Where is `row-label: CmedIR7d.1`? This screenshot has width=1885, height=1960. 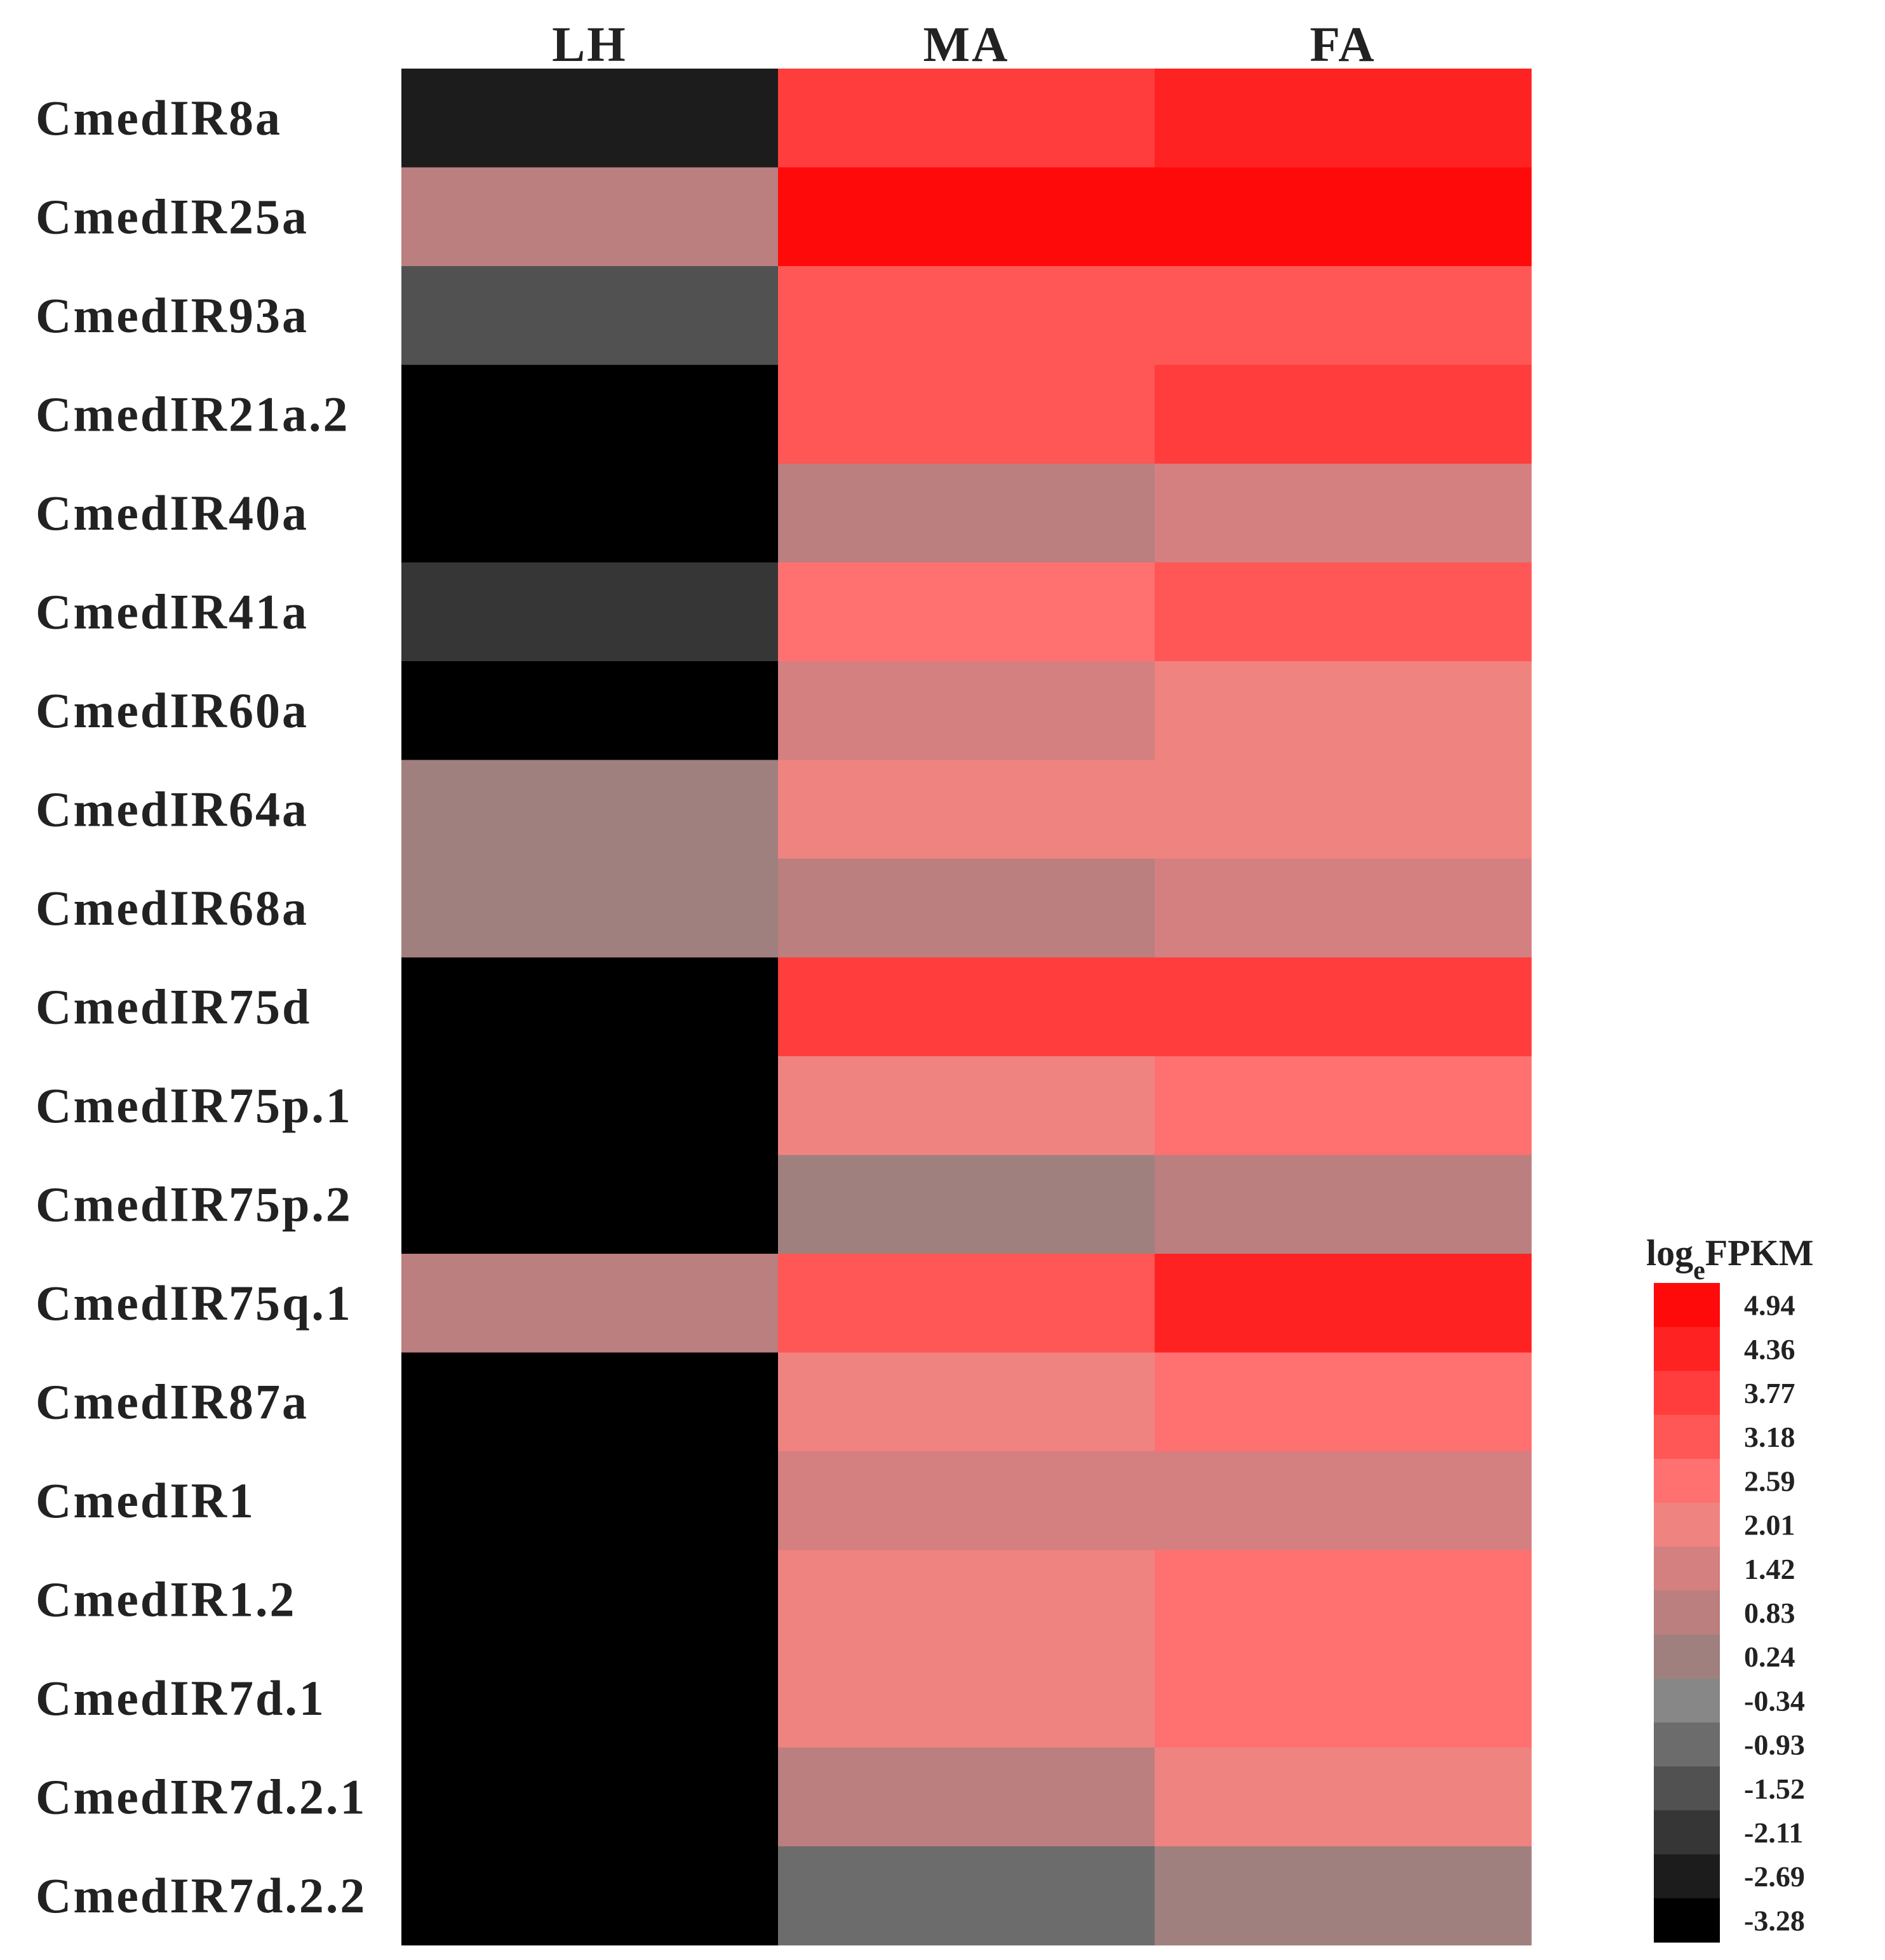
row-label: CmedIR7d.1 is located at coordinates (181, 1698).